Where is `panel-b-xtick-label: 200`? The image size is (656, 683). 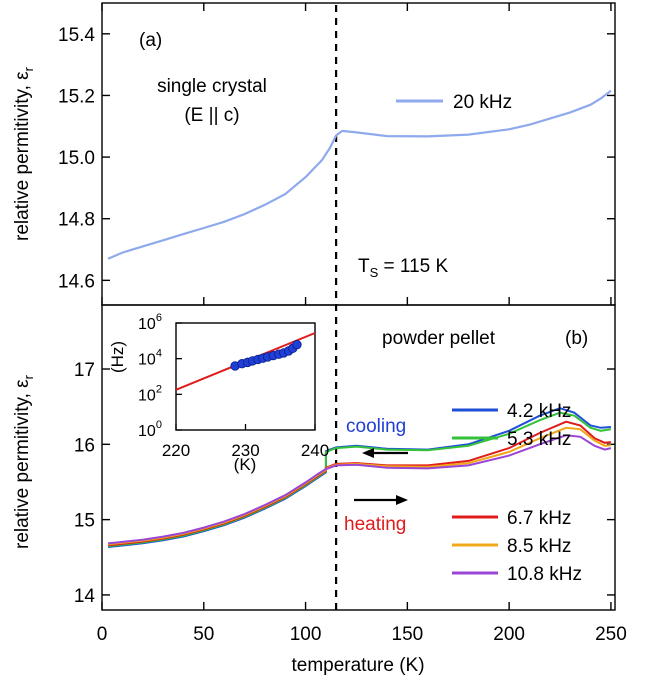
panel-b-xtick-label: 200 is located at coordinates (509, 634).